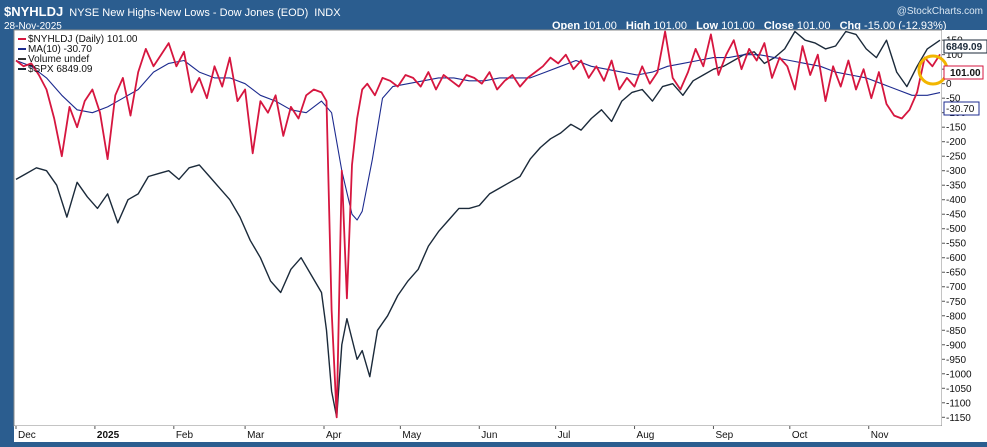  I want to click on x-axis-panel, so click(500, 434).